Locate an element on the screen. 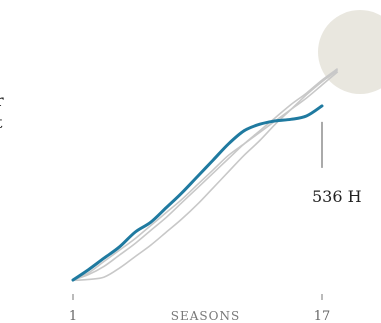 The width and height of the screenshot is (381, 323). callout-value-label: 536 H is located at coordinates (337, 196).